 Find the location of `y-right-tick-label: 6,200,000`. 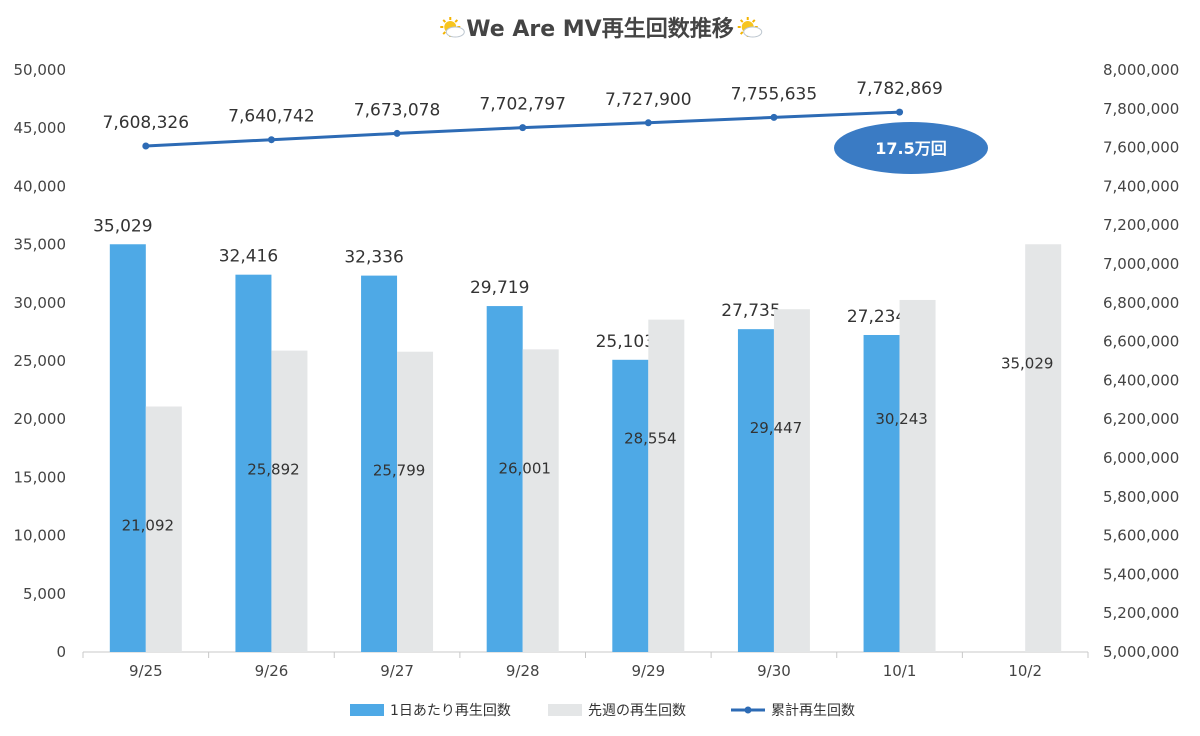

y-right-tick-label: 6,200,000 is located at coordinates (1141, 419).